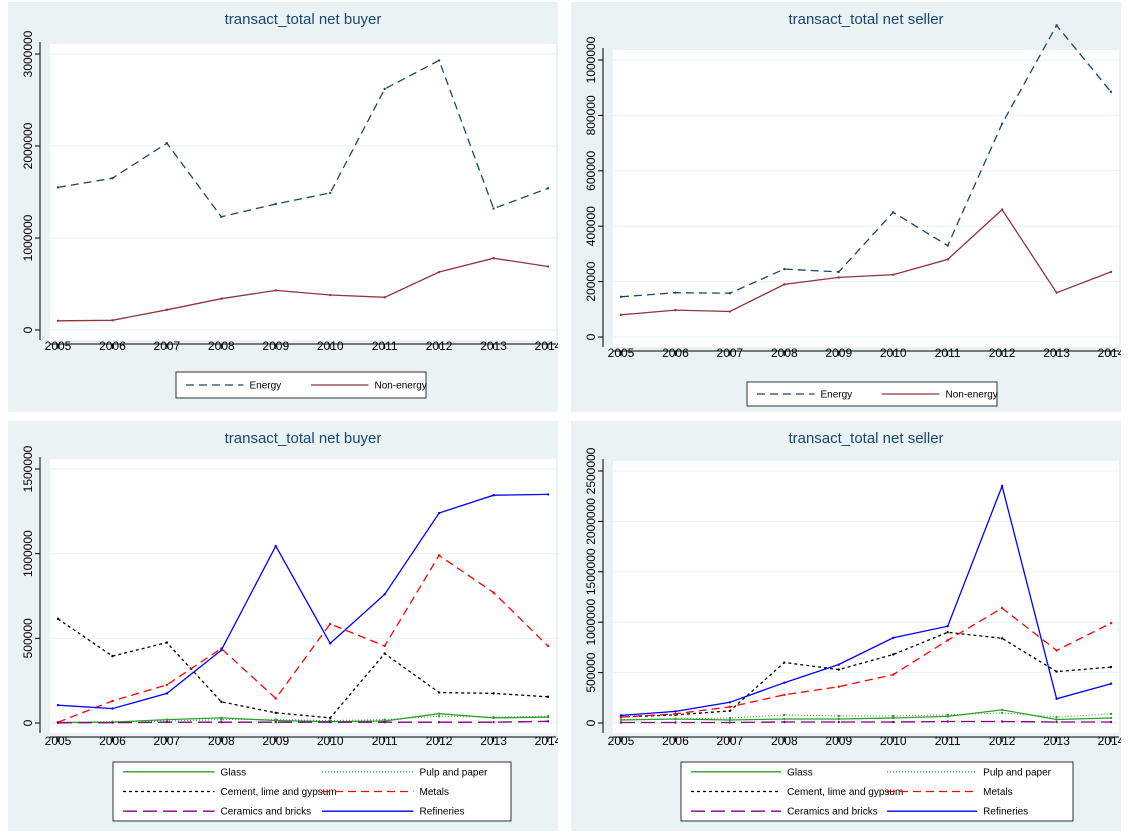 The image size is (1129, 838). What do you see at coordinates (730, 353) in the screenshot?
I see `x-tick-label: 2007` at bounding box center [730, 353].